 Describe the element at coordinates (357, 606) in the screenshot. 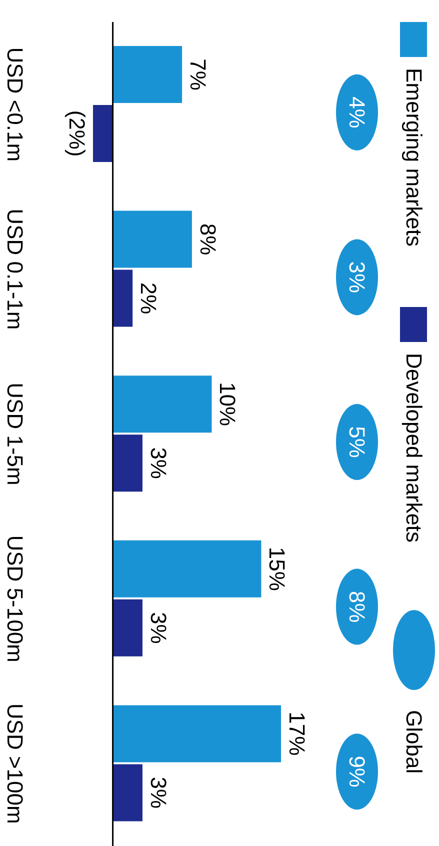

I see `text: 8%` at that location.